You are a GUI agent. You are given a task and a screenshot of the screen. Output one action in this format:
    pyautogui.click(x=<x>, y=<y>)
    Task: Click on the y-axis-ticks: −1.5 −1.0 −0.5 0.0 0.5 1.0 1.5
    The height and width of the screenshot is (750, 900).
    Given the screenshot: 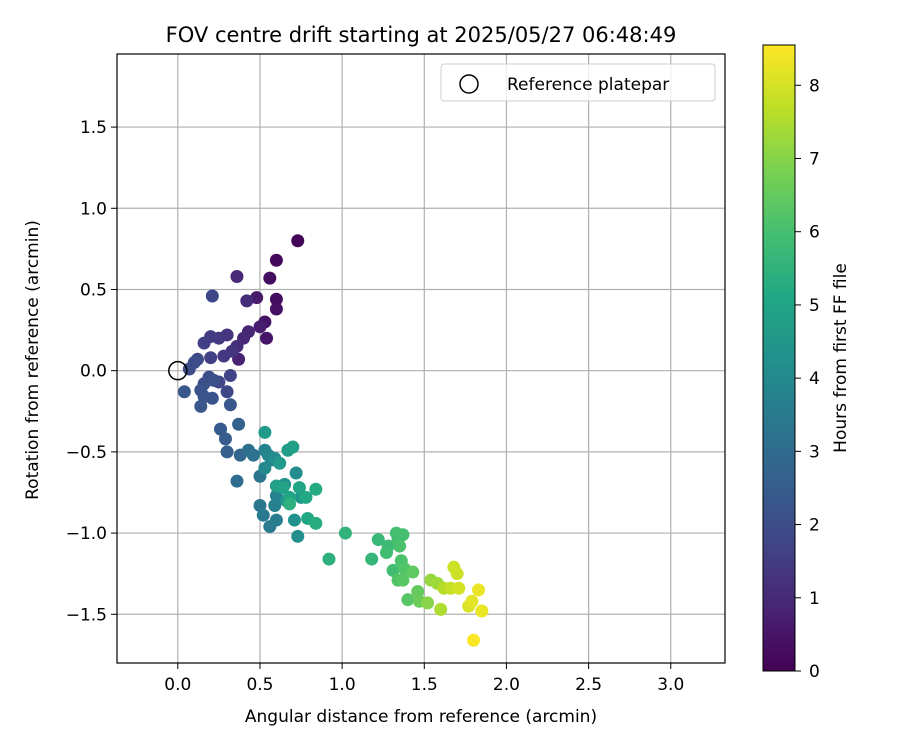 What is the action you would take?
    pyautogui.click(x=91, y=371)
    